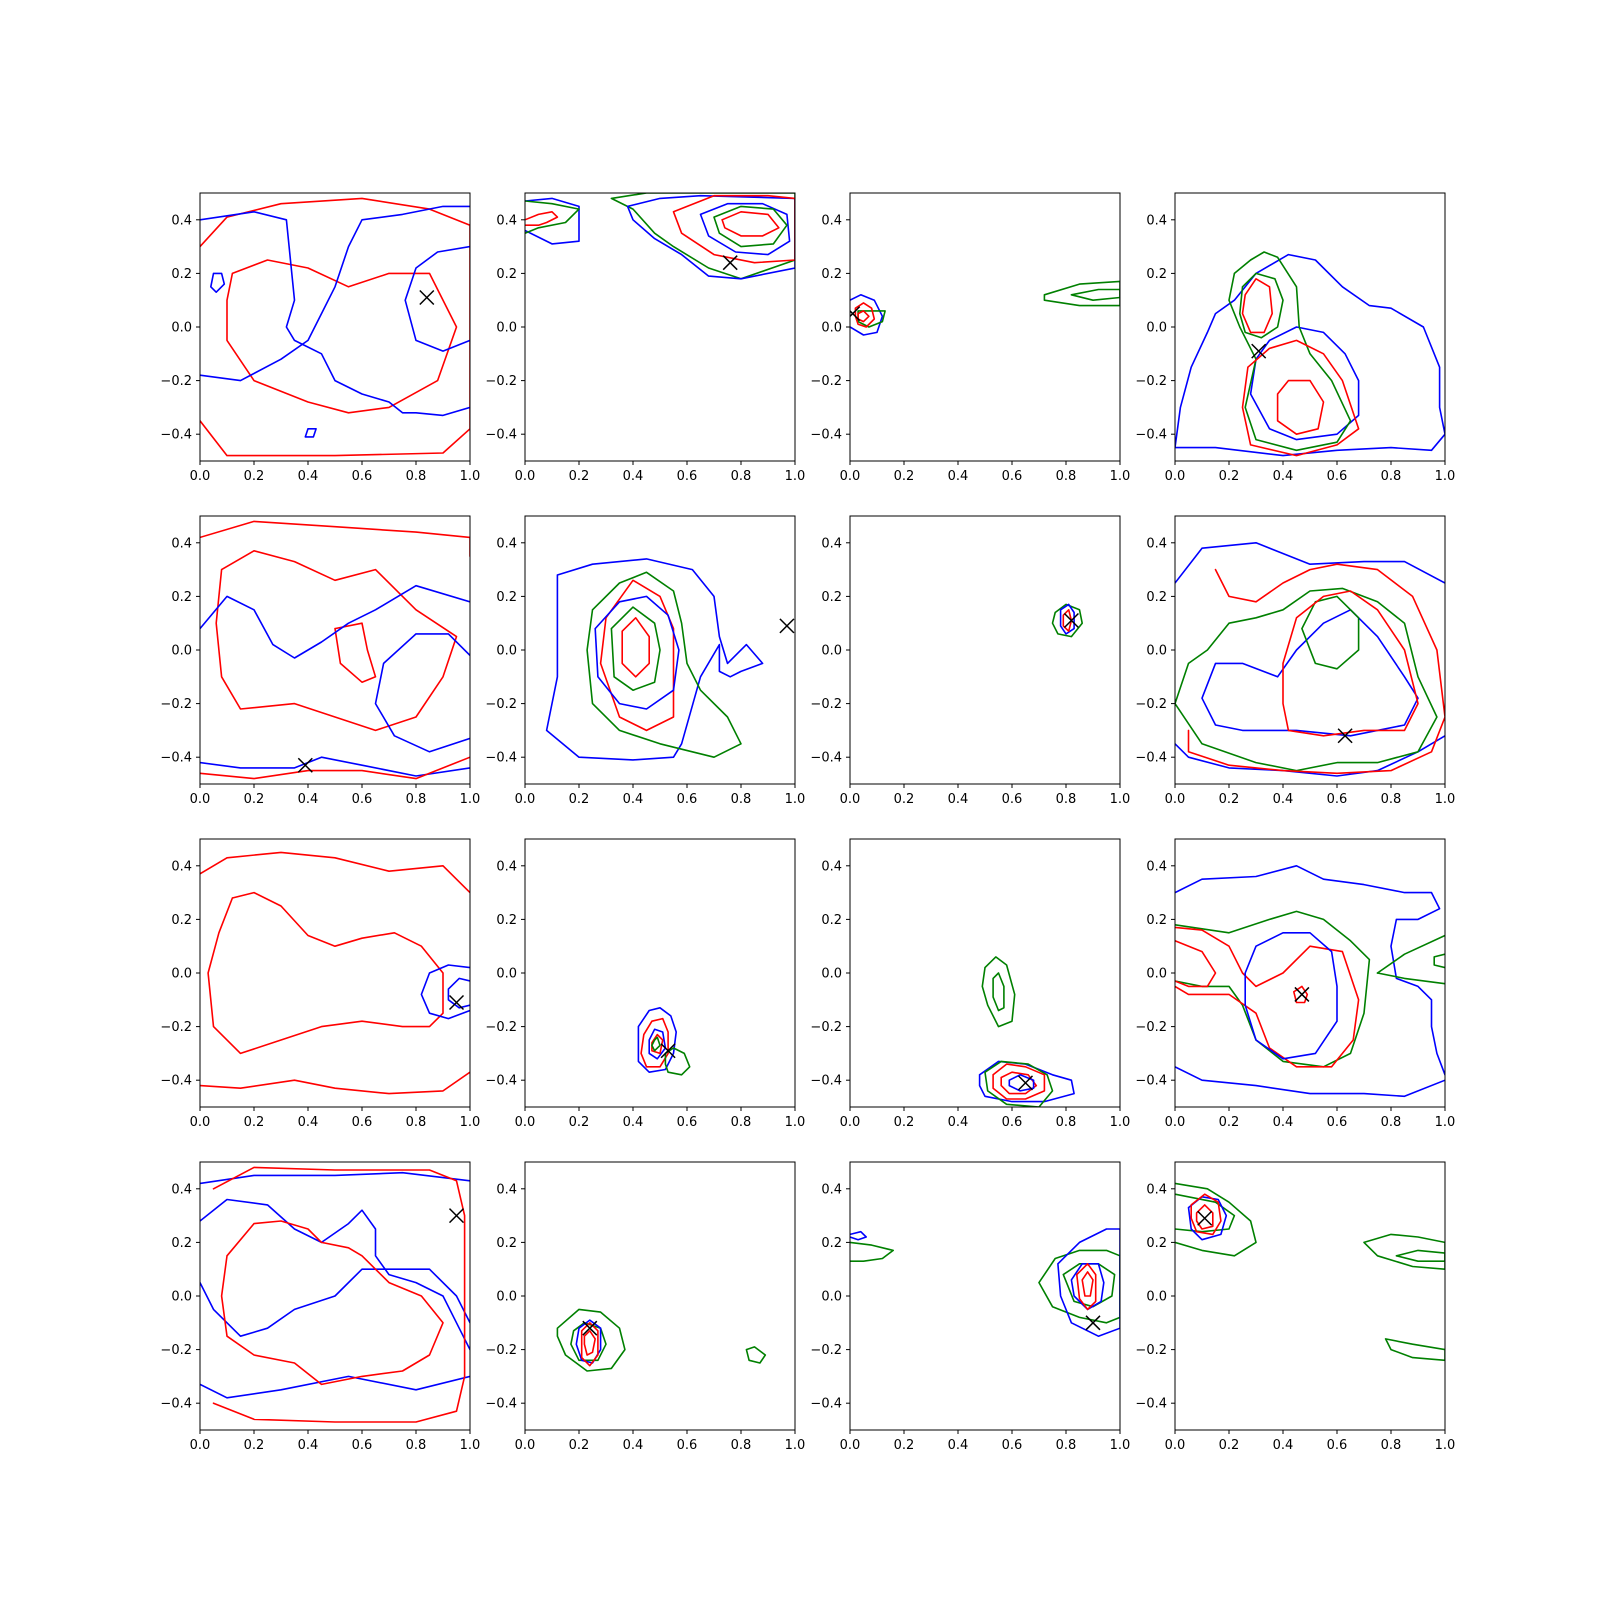 This screenshot has height=1600, width=1600. I want to click on subplot-15: 0.0 0.2 0.4 0.6 0.8 1.0 −0.4 −0.2 0.0 0.2 0.4, so click(970, 1307).